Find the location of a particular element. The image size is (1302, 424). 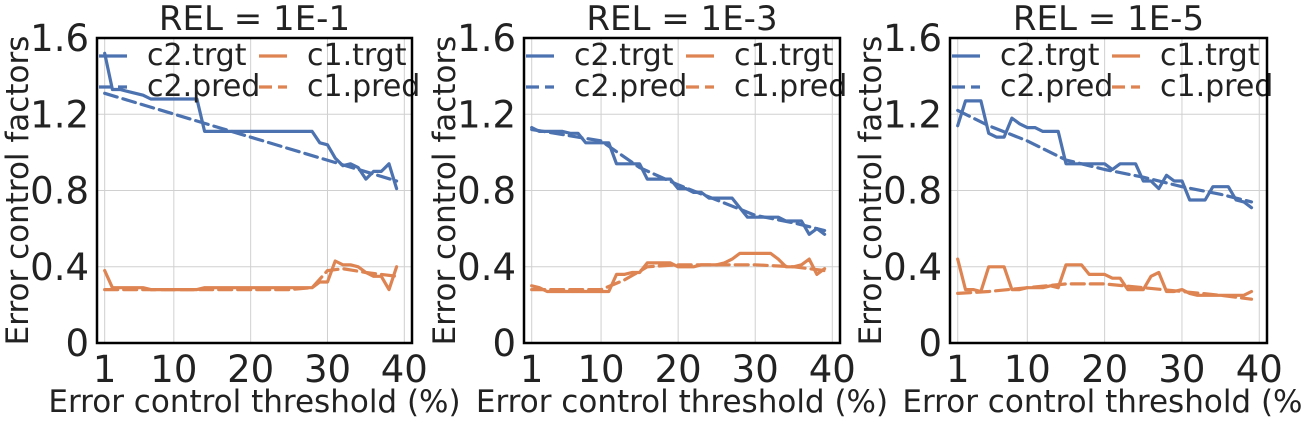

chart-title: REL = 1E-1 is located at coordinates (254, 19).